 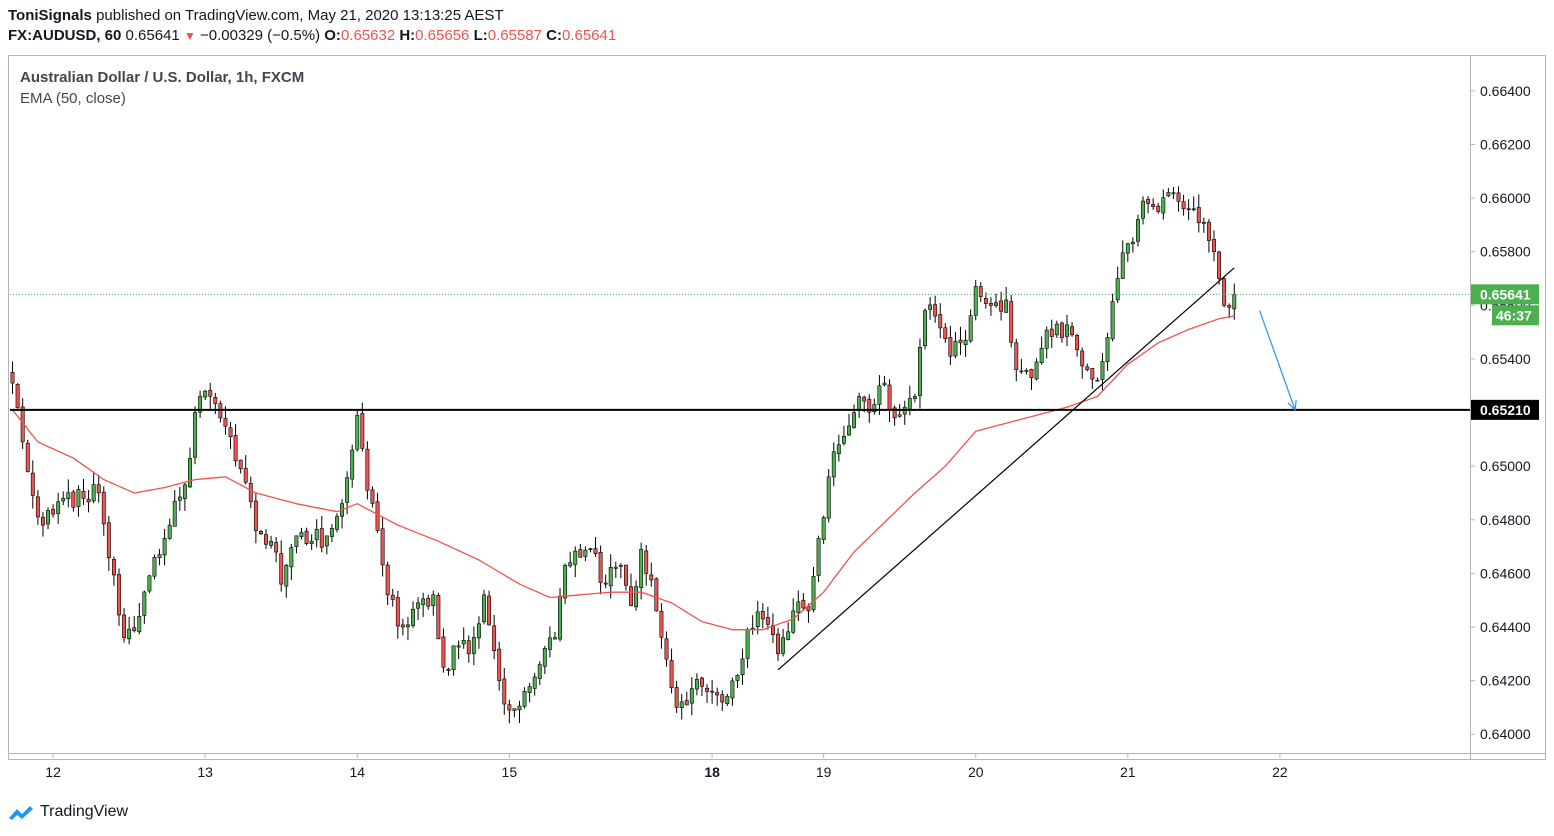 I want to click on brand-footer: TradingView, so click(x=68, y=812).